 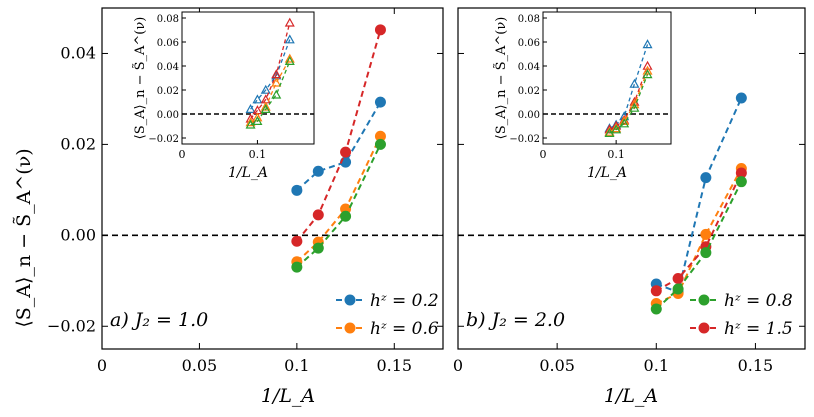 I want to click on legend: hᶻ = 0.8 hᶻ = 1.5, so click(x=741, y=315).